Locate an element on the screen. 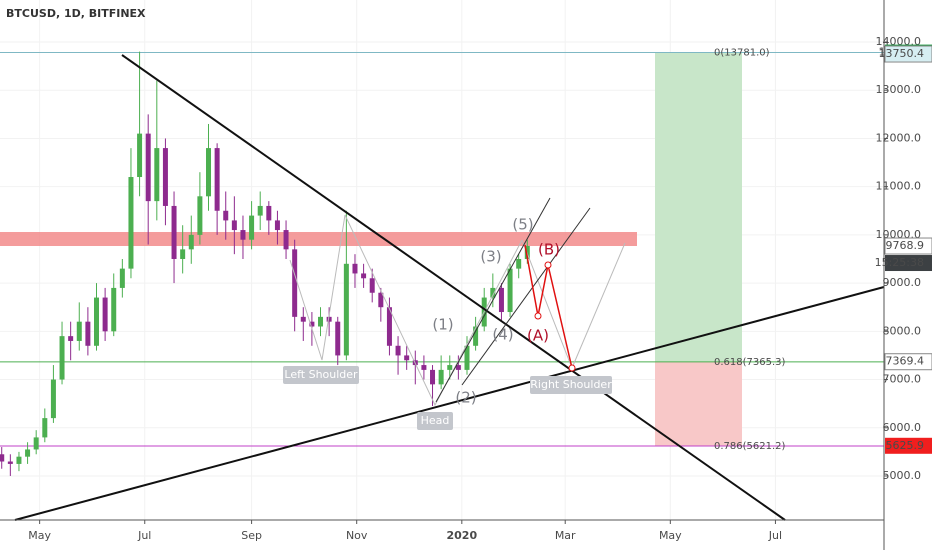 The height and width of the screenshot is (550, 932). y-tick-label: 9000.0 is located at coordinates (902, 282).